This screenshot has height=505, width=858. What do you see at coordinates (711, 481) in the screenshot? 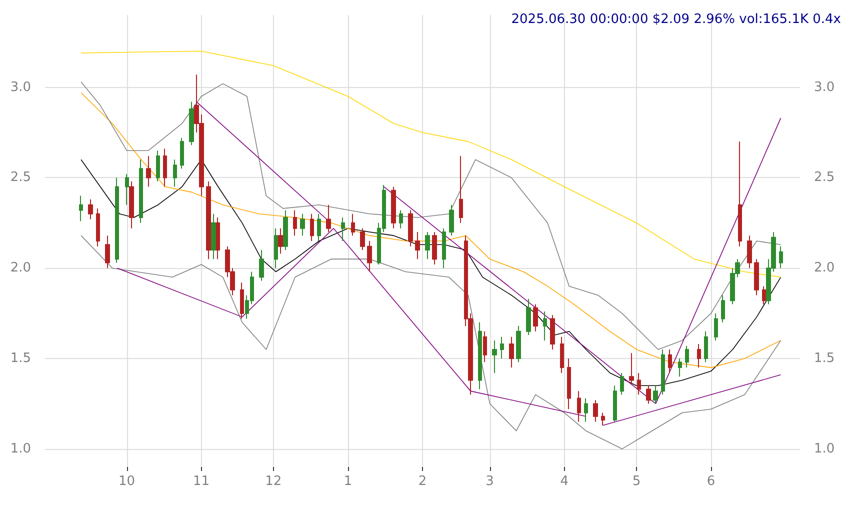
I see `x-tick-label: 6` at bounding box center [711, 481].